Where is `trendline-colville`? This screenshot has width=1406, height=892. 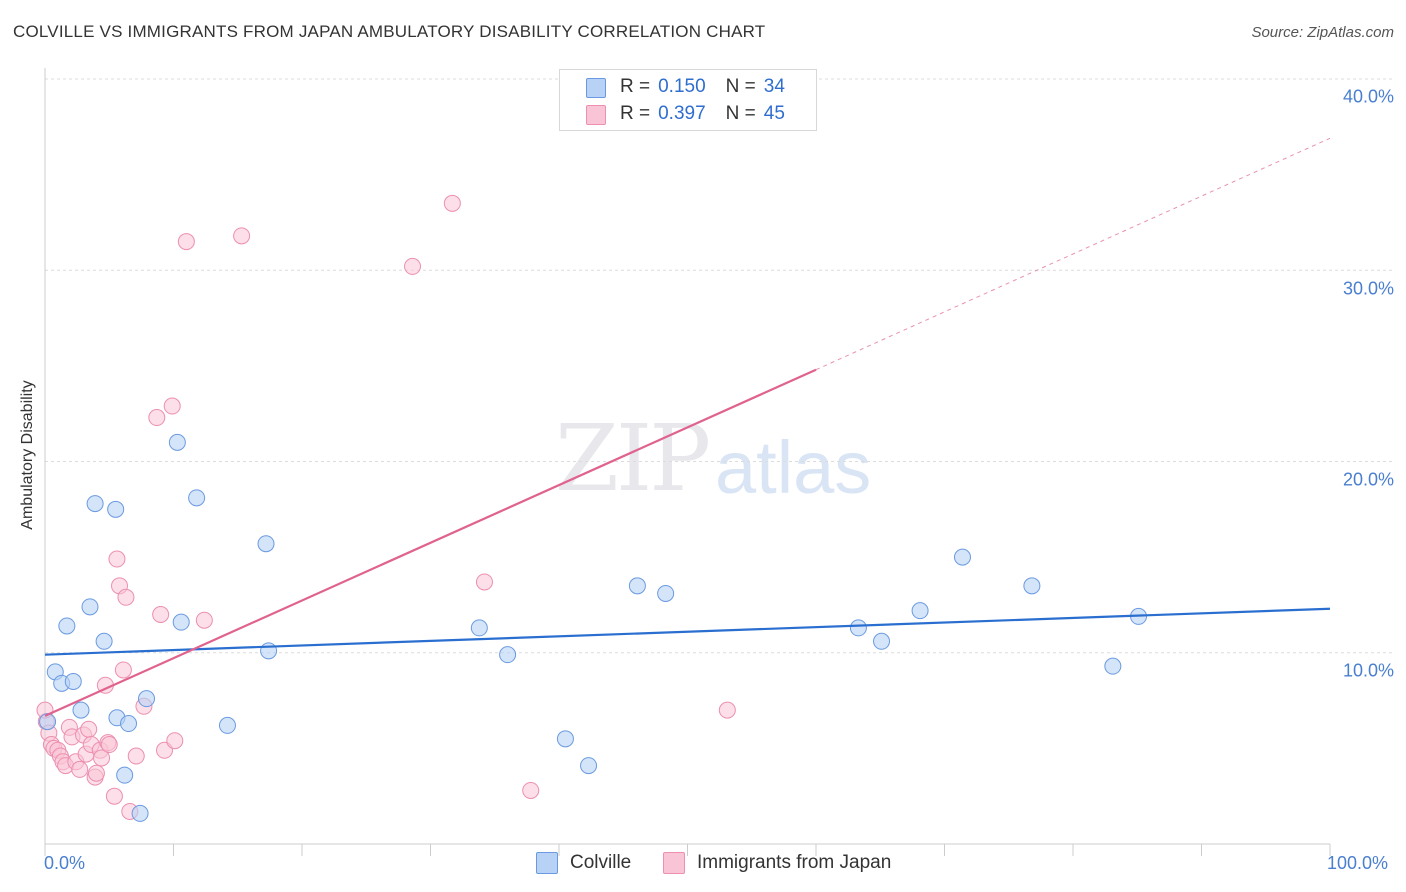
trendline-colville is located at coordinates (687, 631).